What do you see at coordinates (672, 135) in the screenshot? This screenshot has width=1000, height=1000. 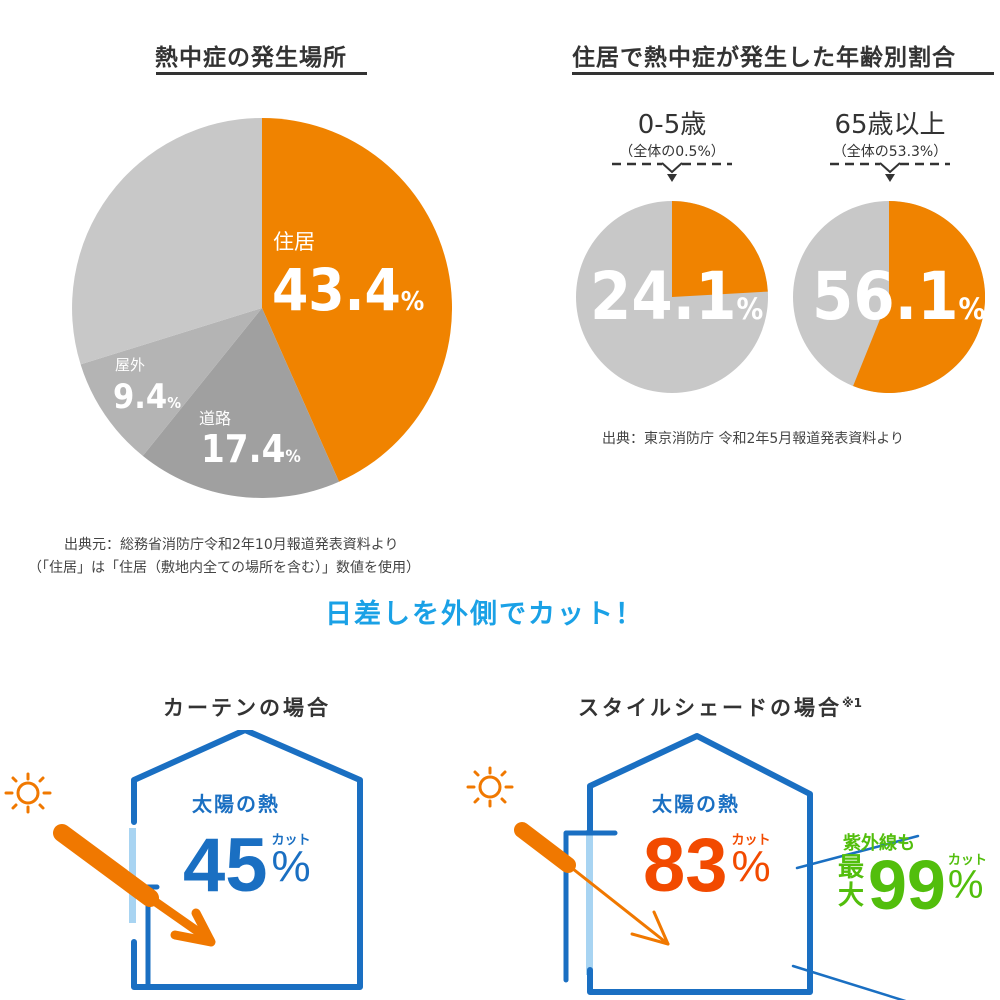 I see `age-group-0-header: 0-5歳 （全体の0.5%）` at bounding box center [672, 135].